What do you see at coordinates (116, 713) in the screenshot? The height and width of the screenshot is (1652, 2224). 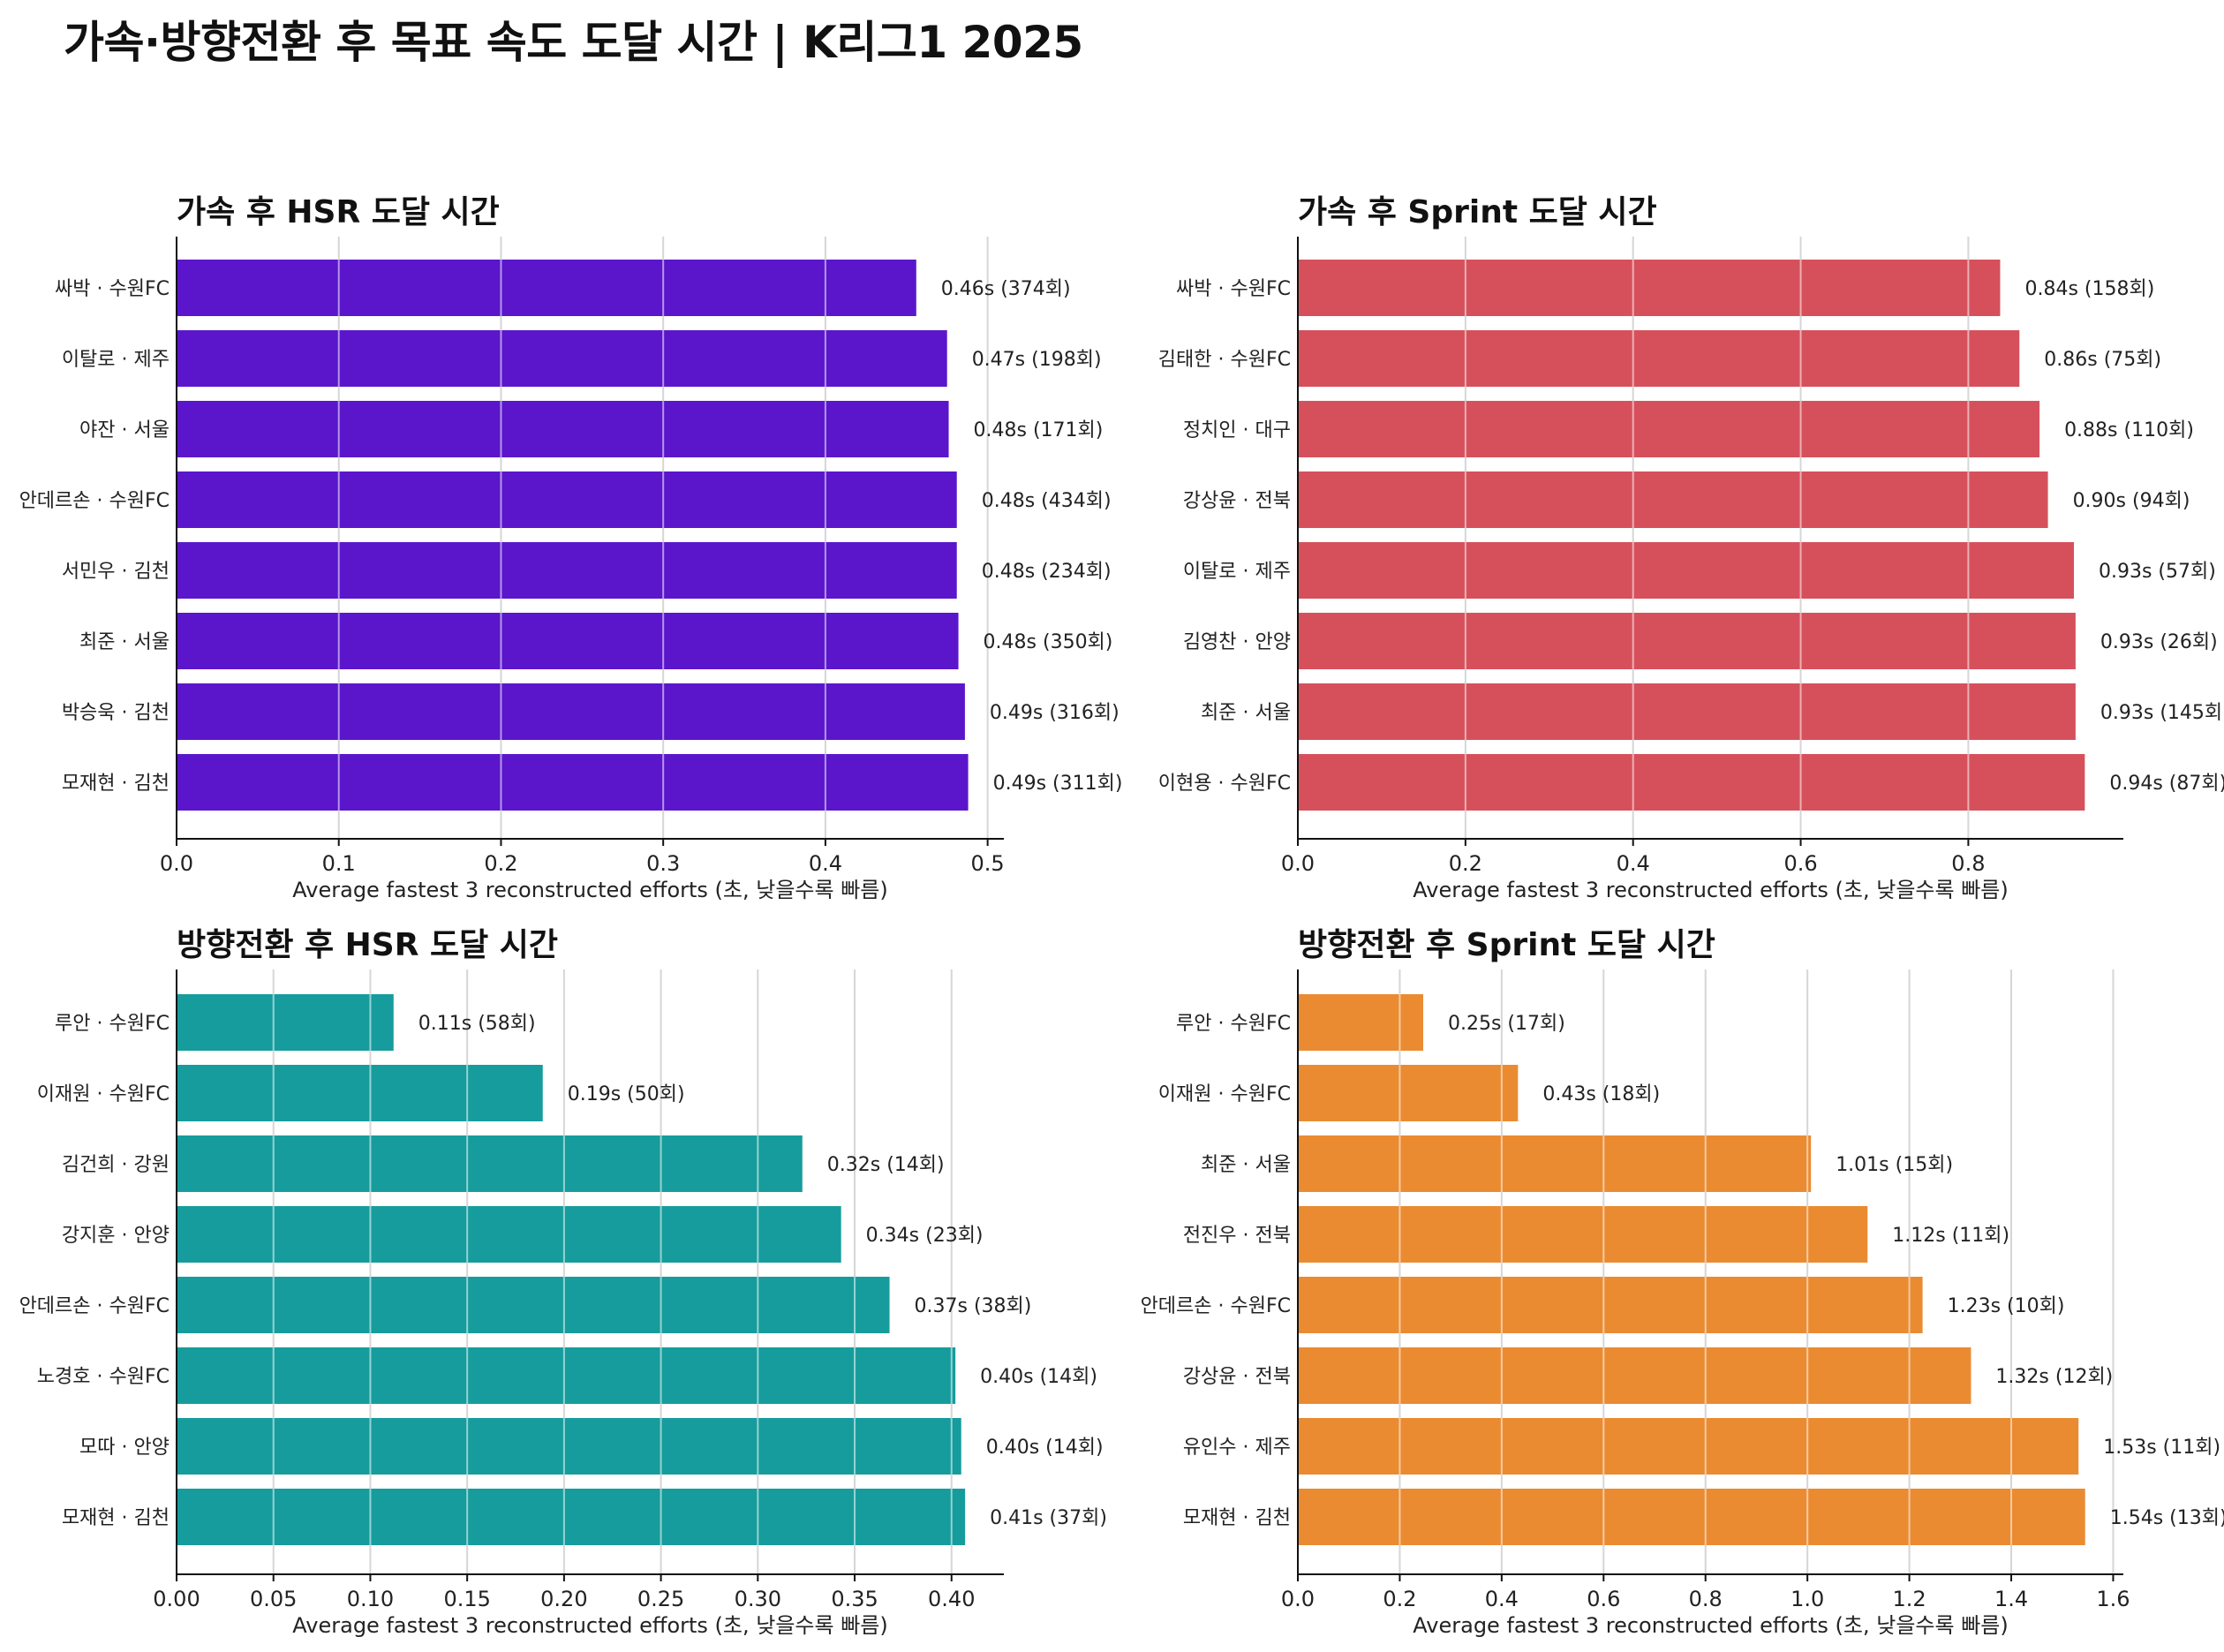 I see `category-label: 박승욱 · 김천` at bounding box center [116, 713].